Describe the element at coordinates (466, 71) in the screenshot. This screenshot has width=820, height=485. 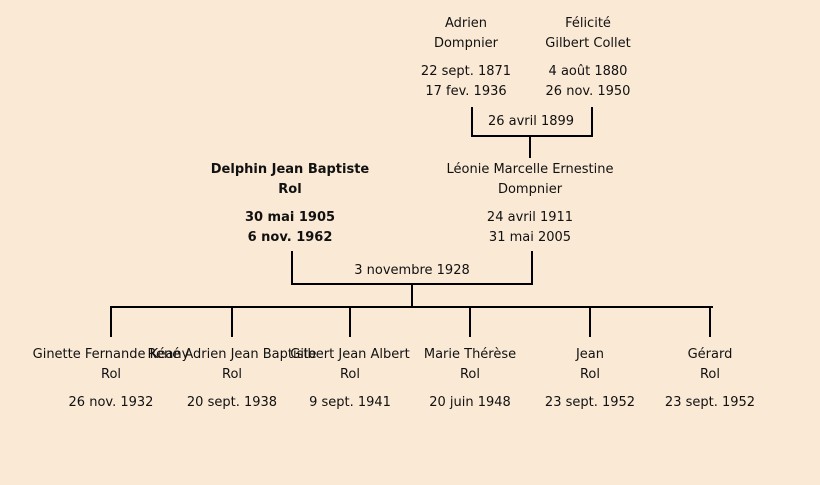
I see `birth-date: 22 sept. 1871` at that location.